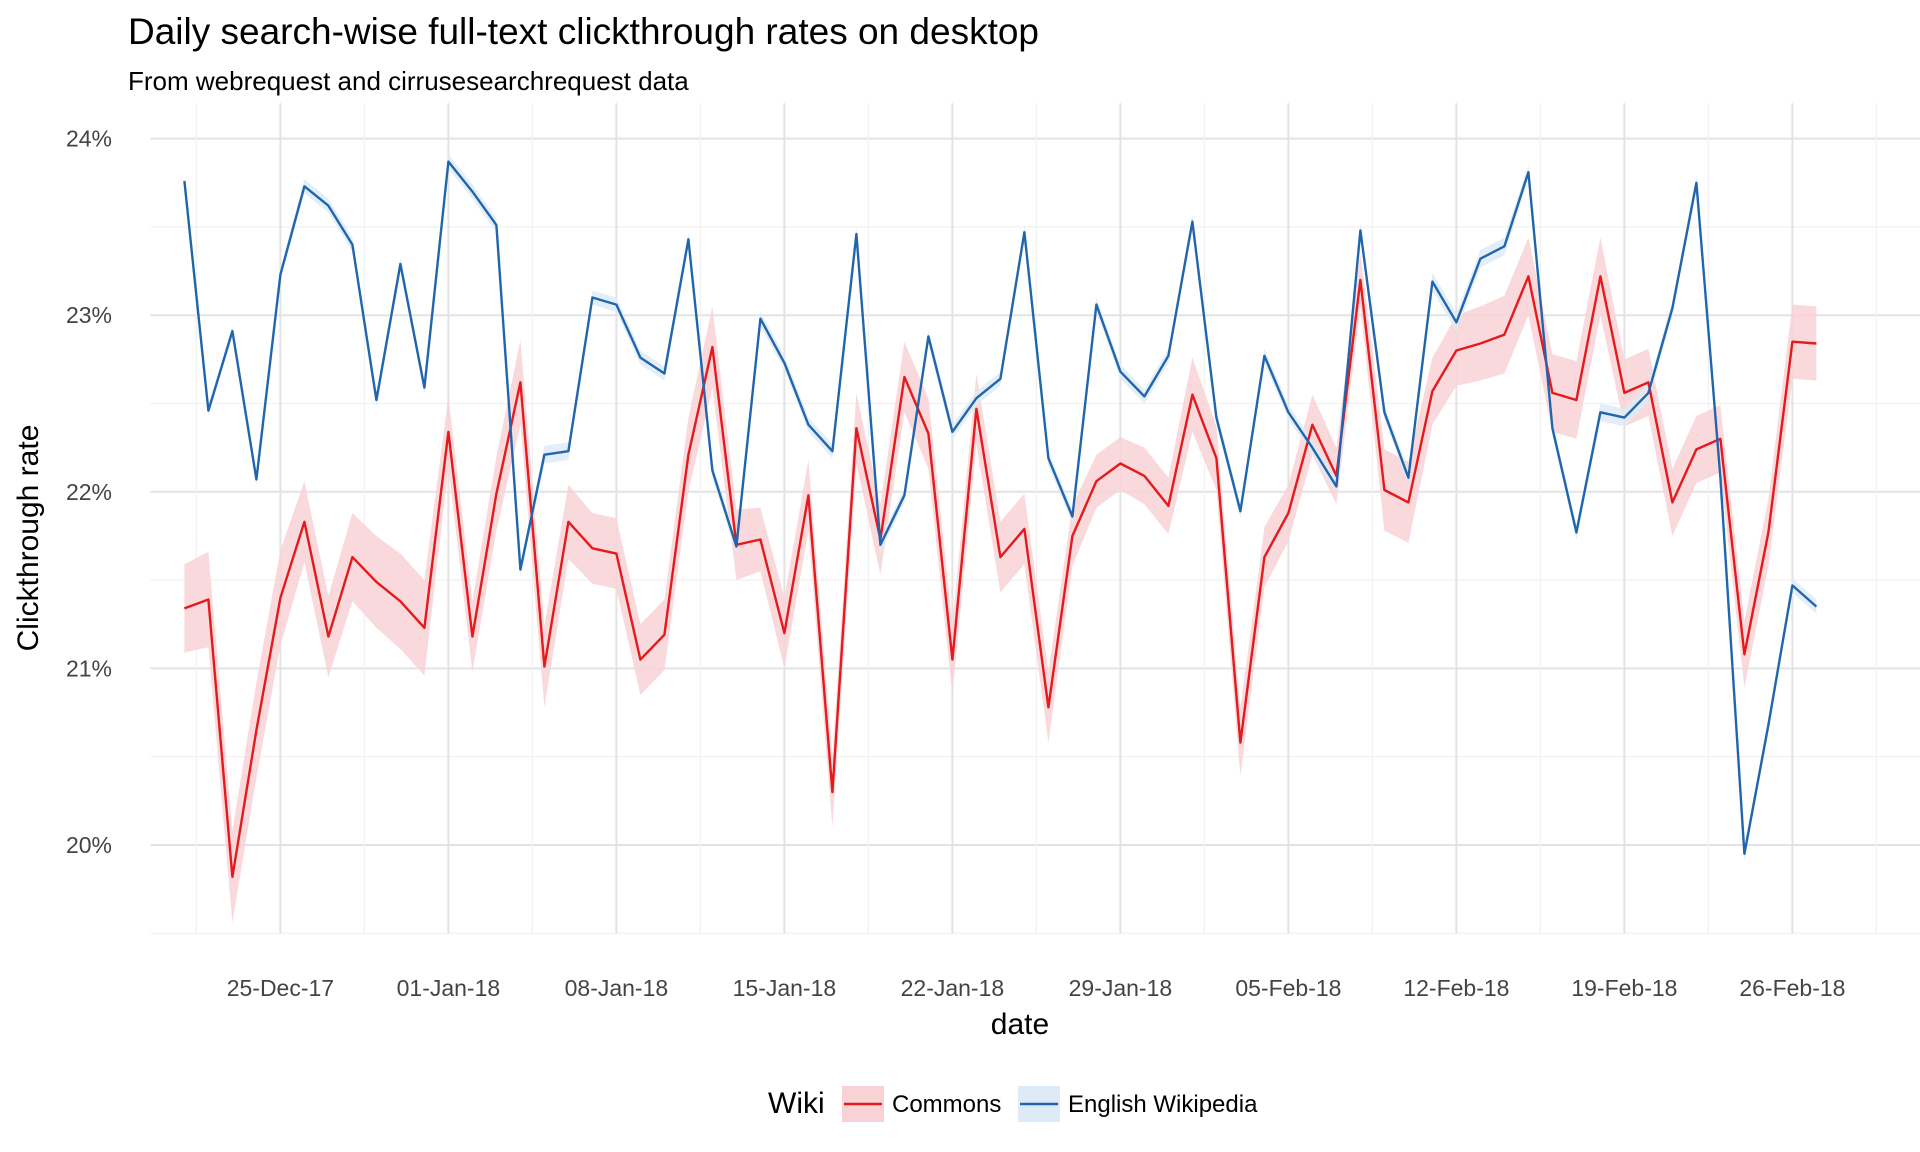  What do you see at coordinates (1163, 1104) in the screenshot?
I see `legend-label-english-wikipedia: English Wikipedia` at bounding box center [1163, 1104].